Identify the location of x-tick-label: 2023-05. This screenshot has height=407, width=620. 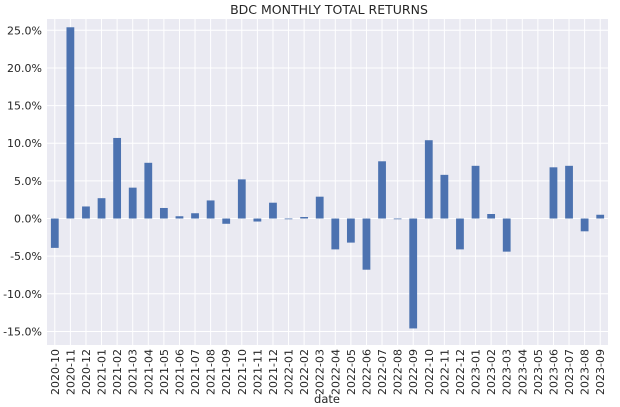
(538, 372).